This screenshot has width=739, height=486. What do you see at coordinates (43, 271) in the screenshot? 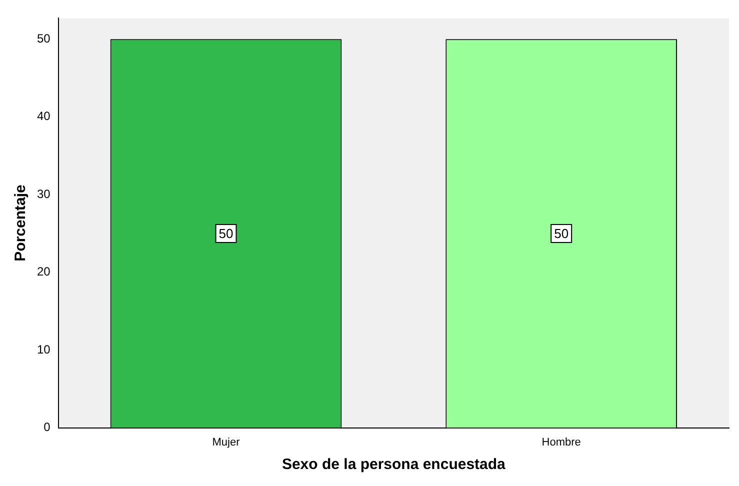
I see `y-tick-label: 20` at bounding box center [43, 271].